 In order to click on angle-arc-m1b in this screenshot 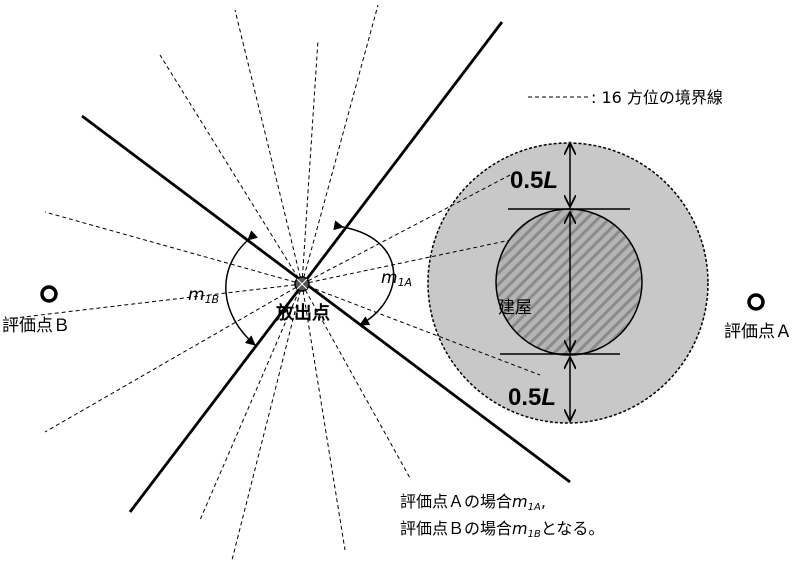, I will do `click(242, 288)`.